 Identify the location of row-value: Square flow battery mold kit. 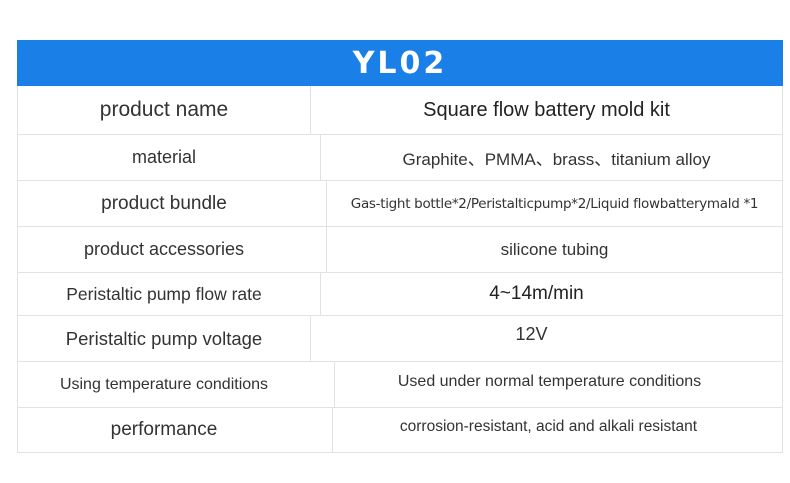
(546, 109).